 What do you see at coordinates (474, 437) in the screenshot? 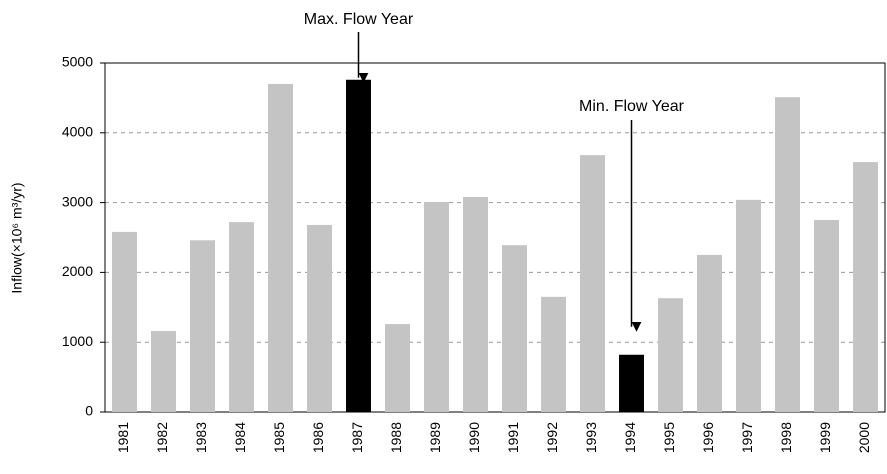
I see `x-tick-label: 1990` at bounding box center [474, 437].